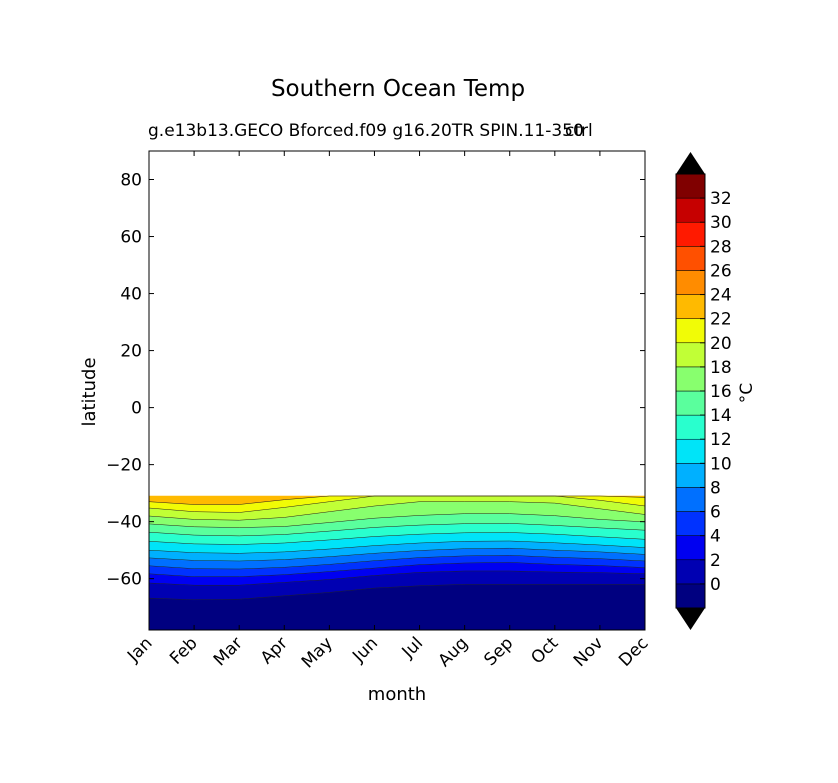 This screenshot has height=783, width=838. Describe the element at coordinates (544, 650) in the screenshot. I see `x-tick-label: Oct` at that location.